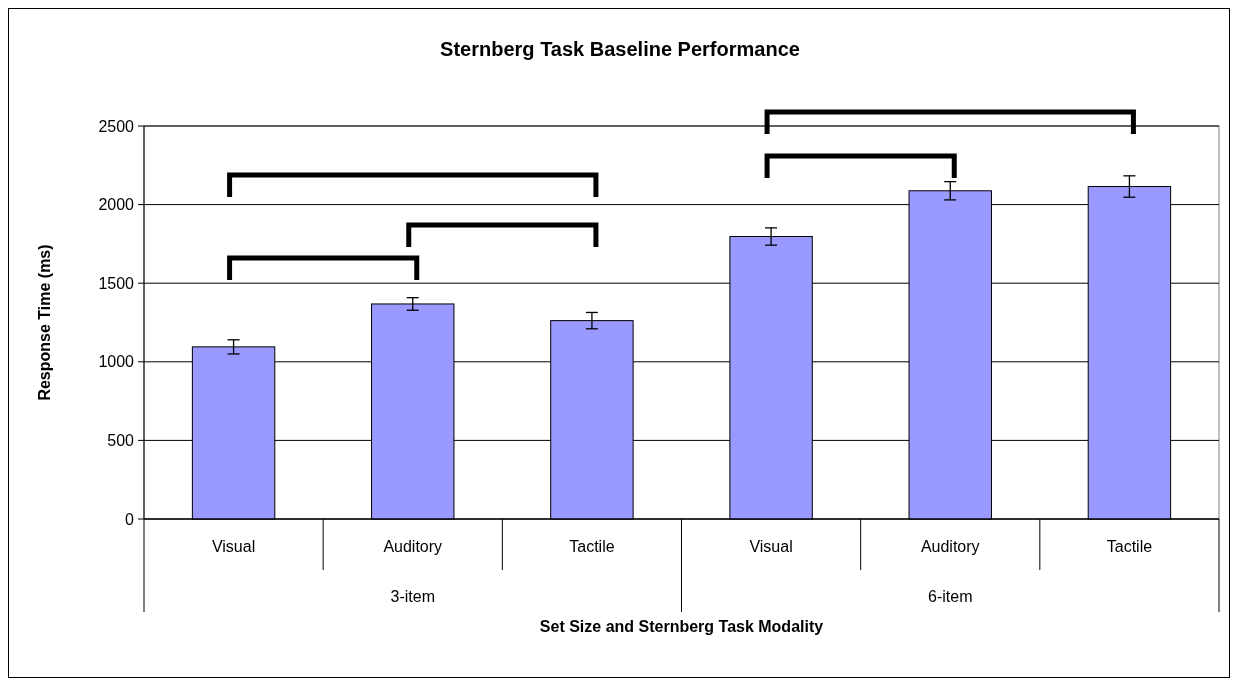 Image resolution: width=1236 pixels, height=685 pixels. What do you see at coordinates (950, 596) in the screenshot?
I see `text: 6-item` at bounding box center [950, 596].